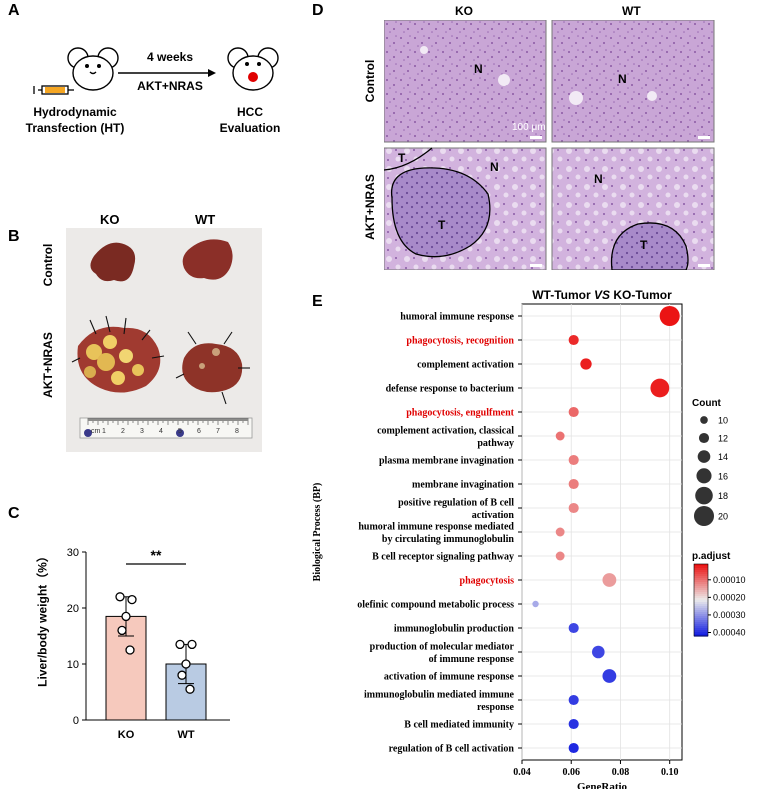  Describe the element at coordinates (123, 431) in the screenshot. I see `ruler-number: 2` at that location.